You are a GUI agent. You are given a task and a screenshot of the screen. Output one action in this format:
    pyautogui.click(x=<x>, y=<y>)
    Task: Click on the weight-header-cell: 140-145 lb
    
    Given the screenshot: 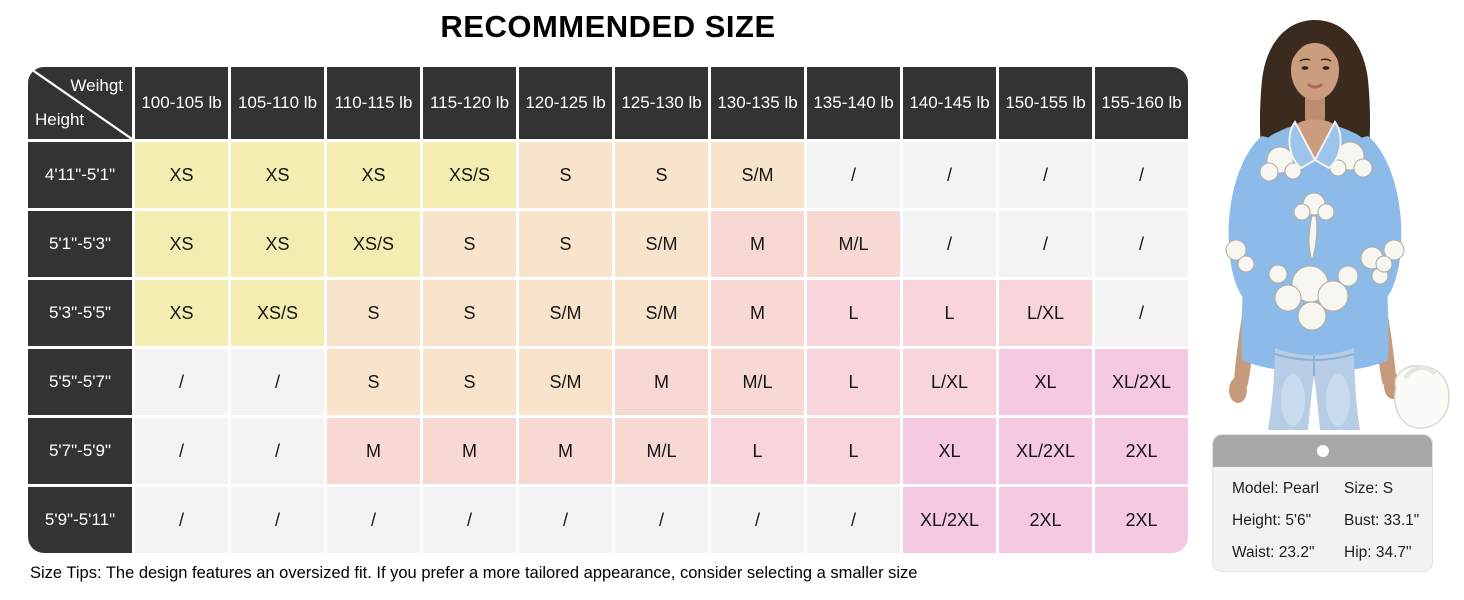 What is the action you would take?
    pyautogui.click(x=949, y=103)
    